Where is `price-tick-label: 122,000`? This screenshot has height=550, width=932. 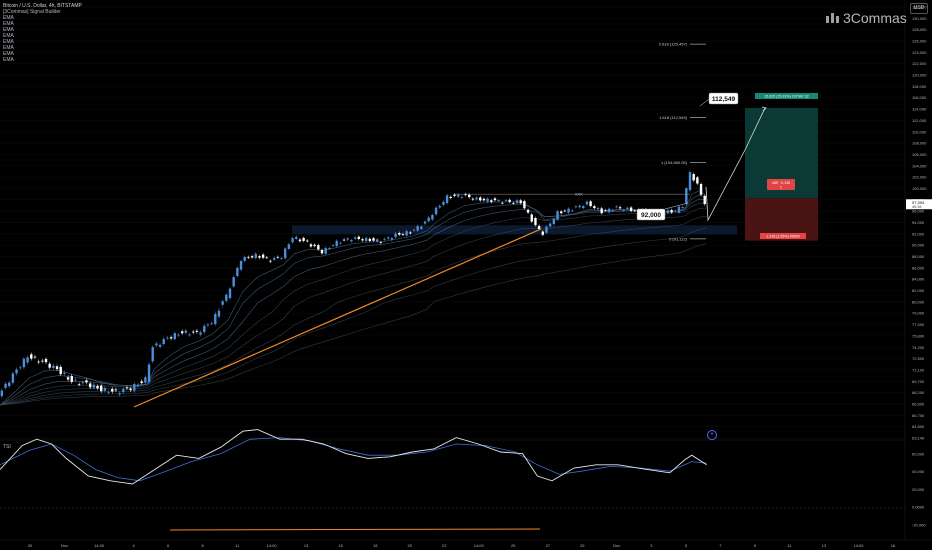
price-tick-label: 122,000 is located at coordinates (919, 63).